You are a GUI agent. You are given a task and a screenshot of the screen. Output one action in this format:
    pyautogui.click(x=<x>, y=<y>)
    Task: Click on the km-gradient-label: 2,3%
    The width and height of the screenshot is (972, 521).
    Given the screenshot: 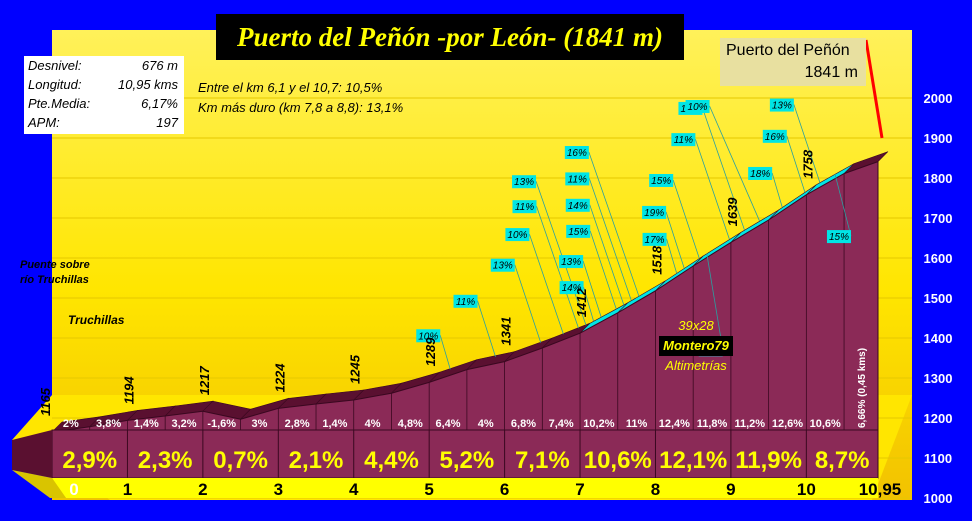 What is the action you would take?
    pyautogui.click(x=165, y=460)
    